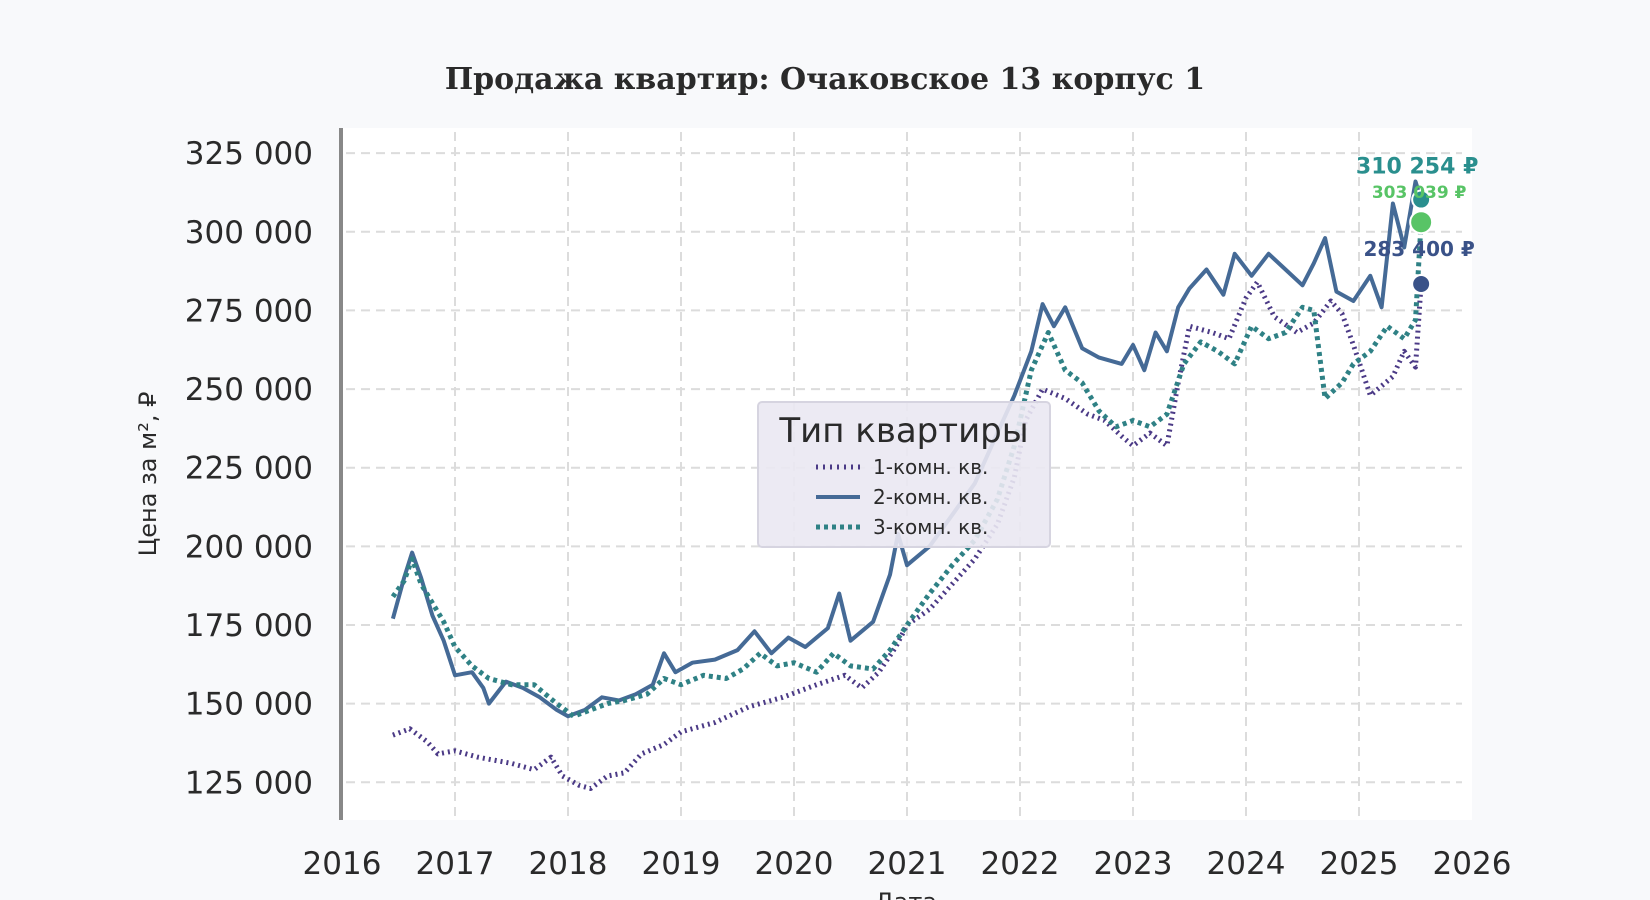  What do you see at coordinates (930, 527) in the screenshot?
I see `legend-label-3: 3-комн. кв.` at bounding box center [930, 527].